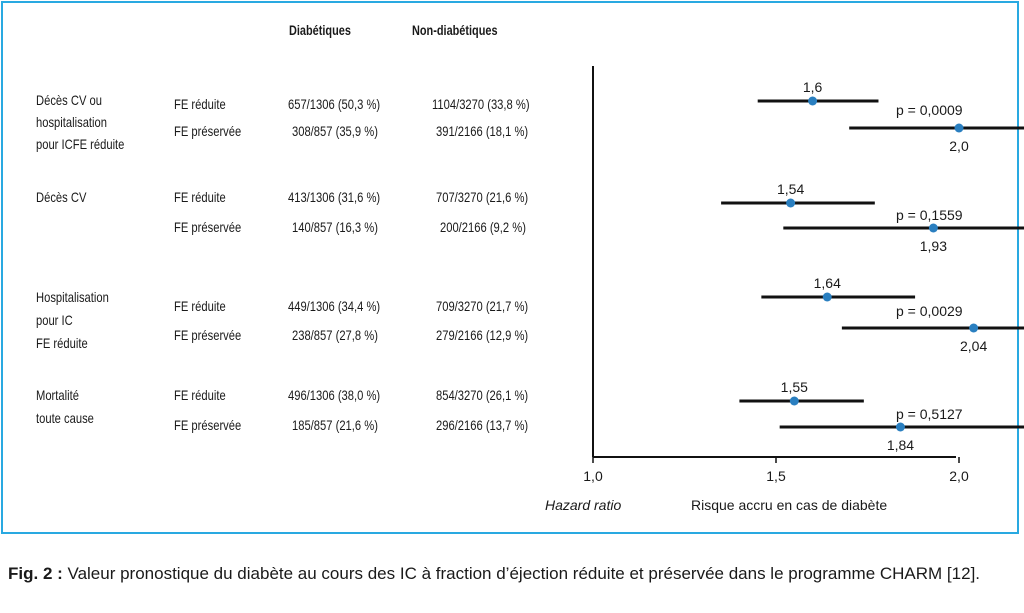  Describe the element at coordinates (813, 87) in the screenshot. I see `hazard-ratio-label: 1,6` at that location.